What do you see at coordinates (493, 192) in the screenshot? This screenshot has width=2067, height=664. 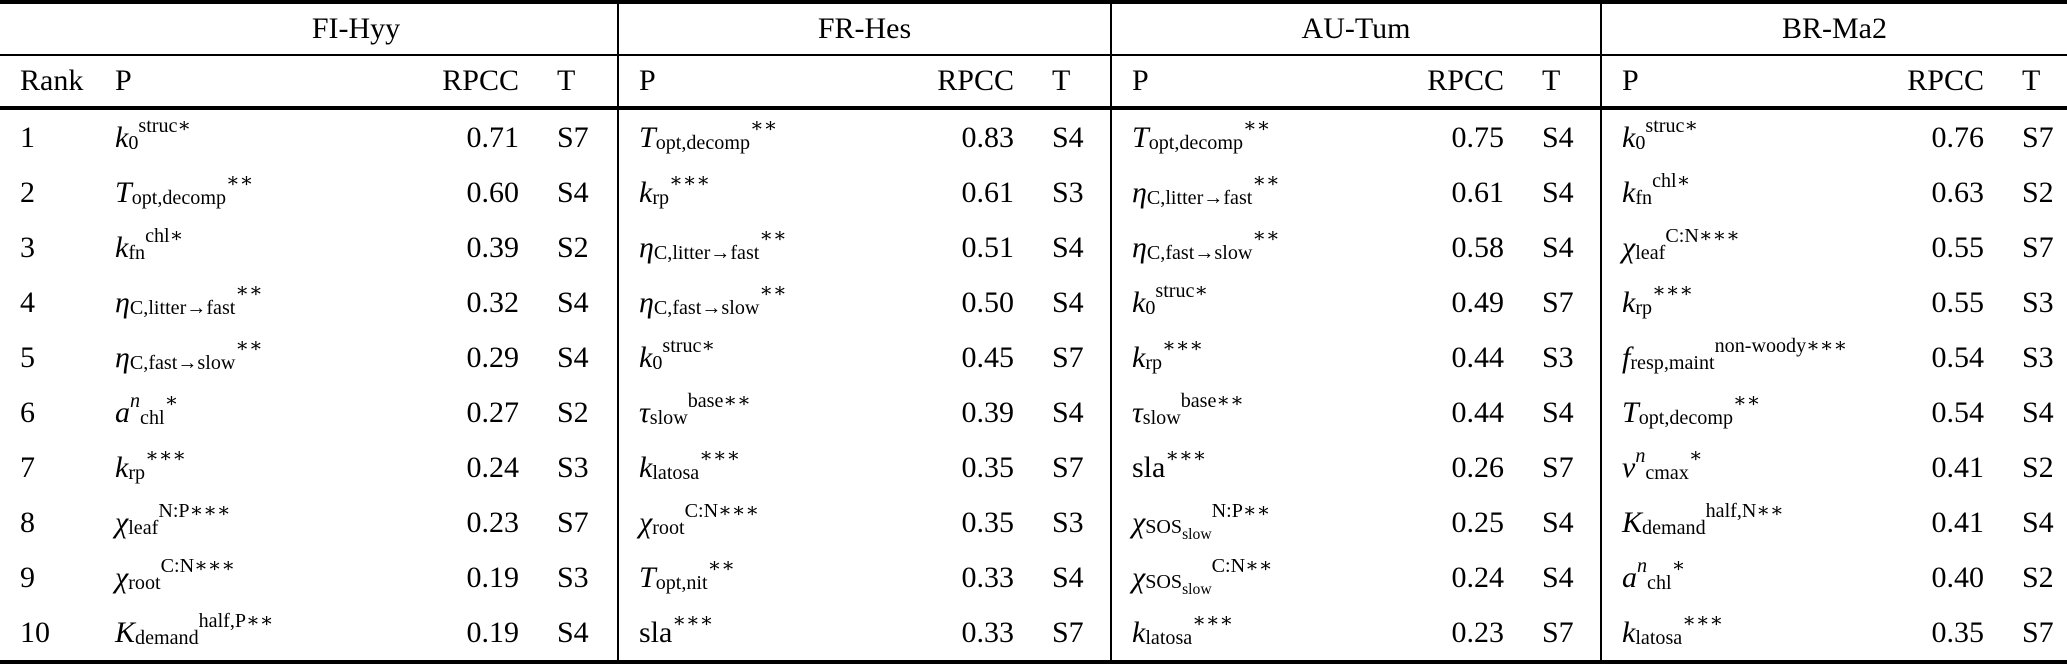 I see `rpcc-cell: 0.60` at bounding box center [493, 192].